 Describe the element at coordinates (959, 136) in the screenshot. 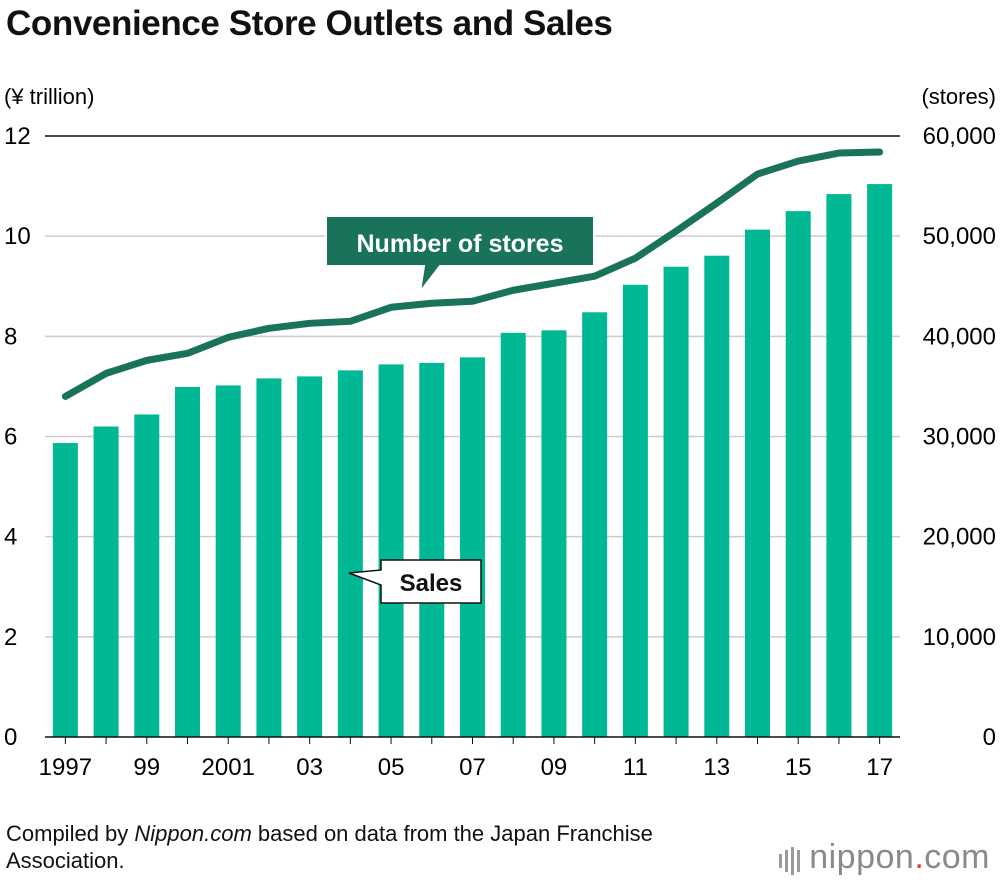

I see `right-tick-label: 60,000` at that location.